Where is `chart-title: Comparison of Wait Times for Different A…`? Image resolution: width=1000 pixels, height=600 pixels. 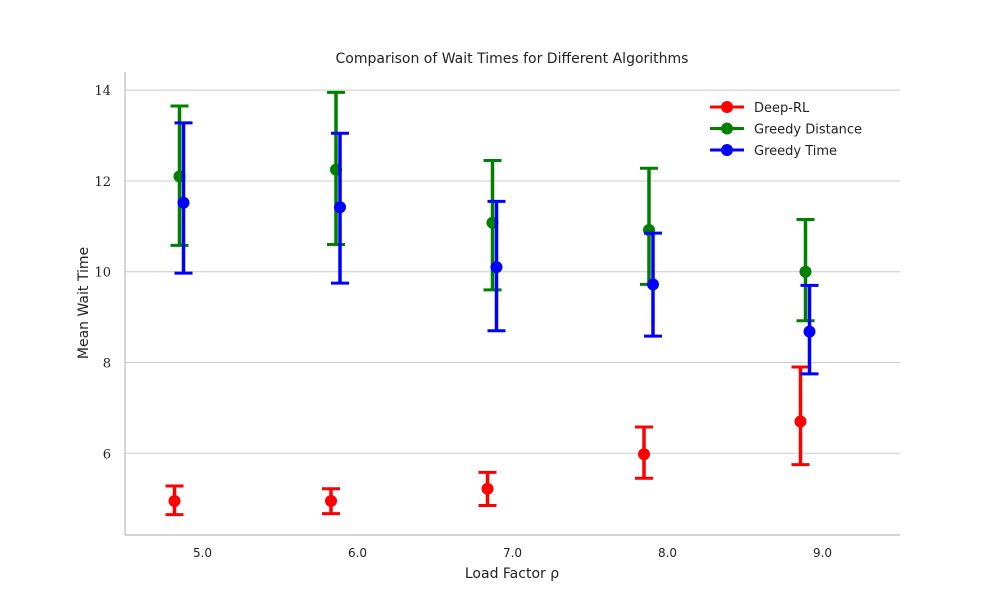 chart-title: Comparison of Wait Times for Different A… is located at coordinates (512, 59).